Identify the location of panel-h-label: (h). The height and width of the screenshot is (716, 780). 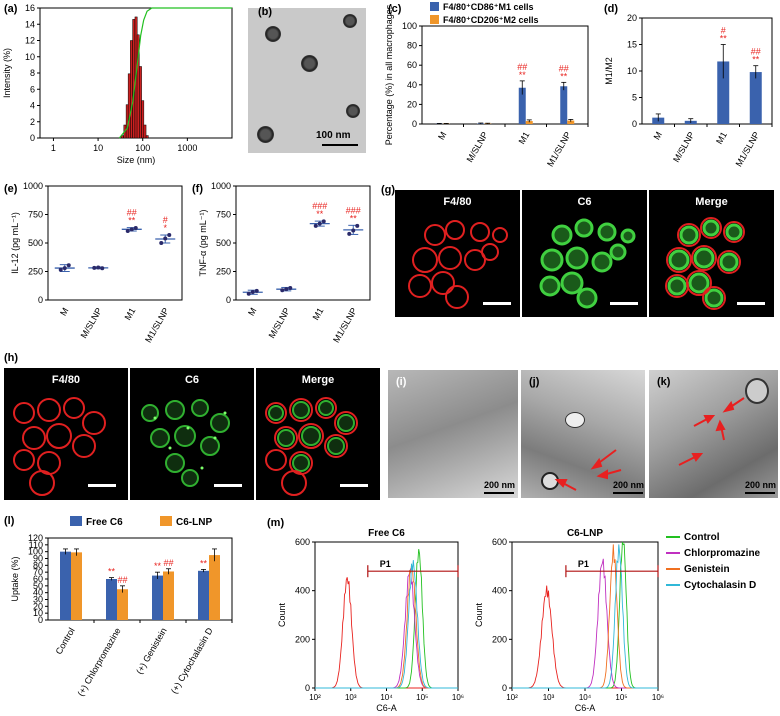
(11, 358).